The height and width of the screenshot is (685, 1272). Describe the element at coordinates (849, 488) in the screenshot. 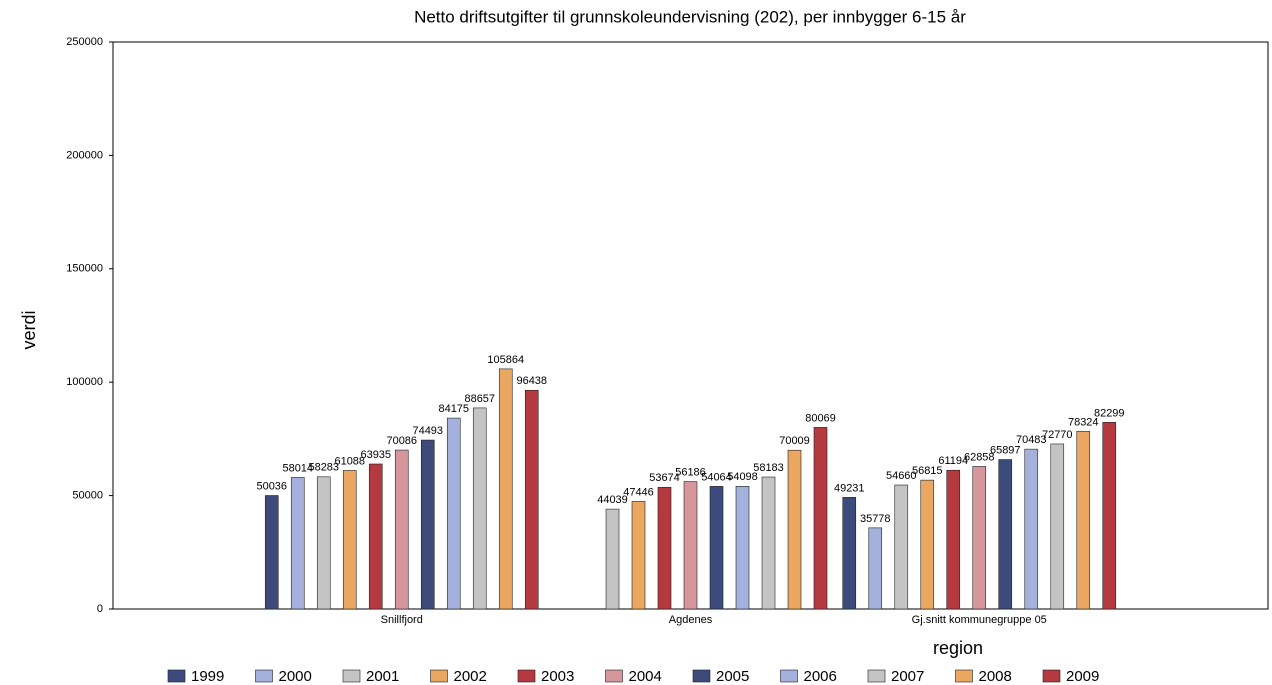

I see `data-label: 49231` at that location.